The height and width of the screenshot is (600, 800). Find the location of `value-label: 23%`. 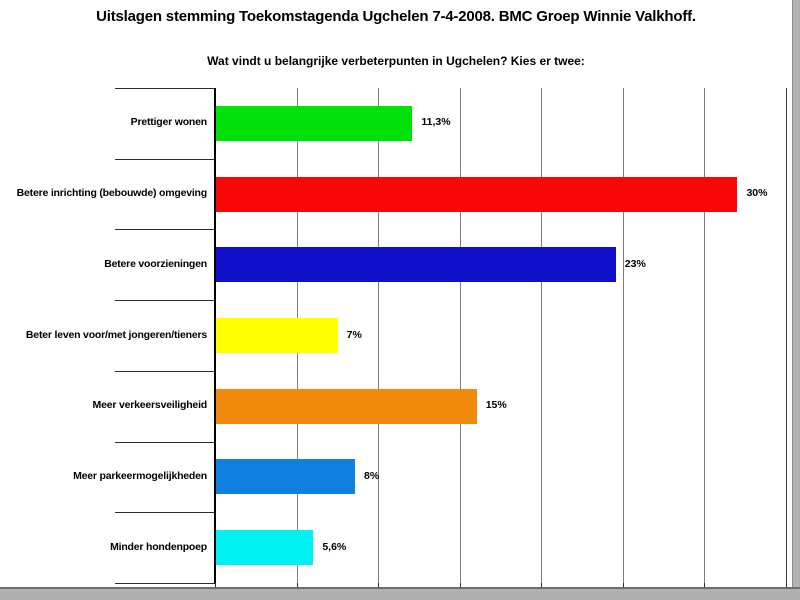

value-label: 23% is located at coordinates (635, 263).